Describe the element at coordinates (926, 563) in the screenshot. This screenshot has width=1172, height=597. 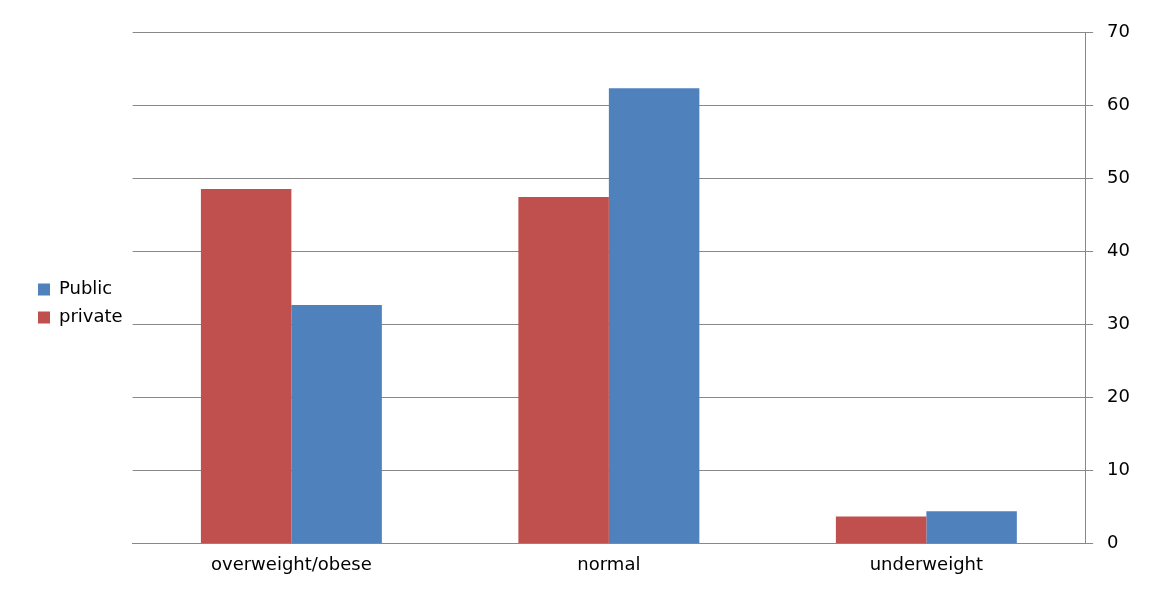
I see `x-tick-label: underweight` at that location.